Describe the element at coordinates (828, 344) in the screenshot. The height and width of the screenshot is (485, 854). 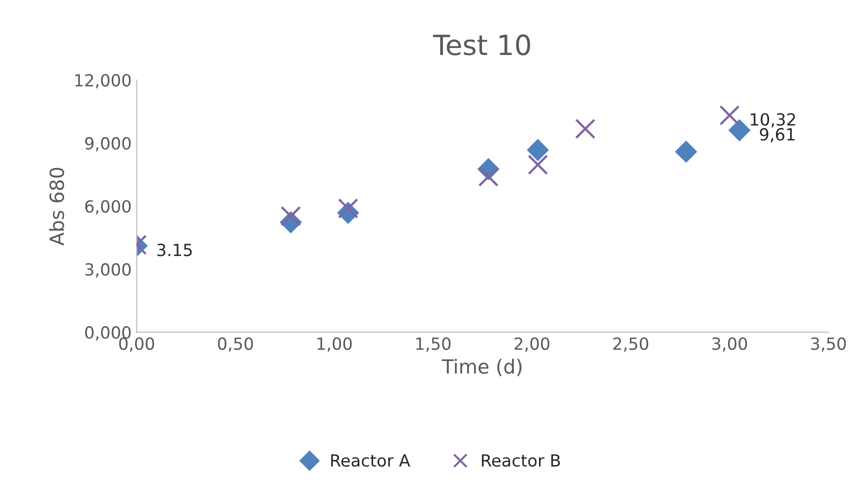
I see `x-tick-label: 3,50` at that location.